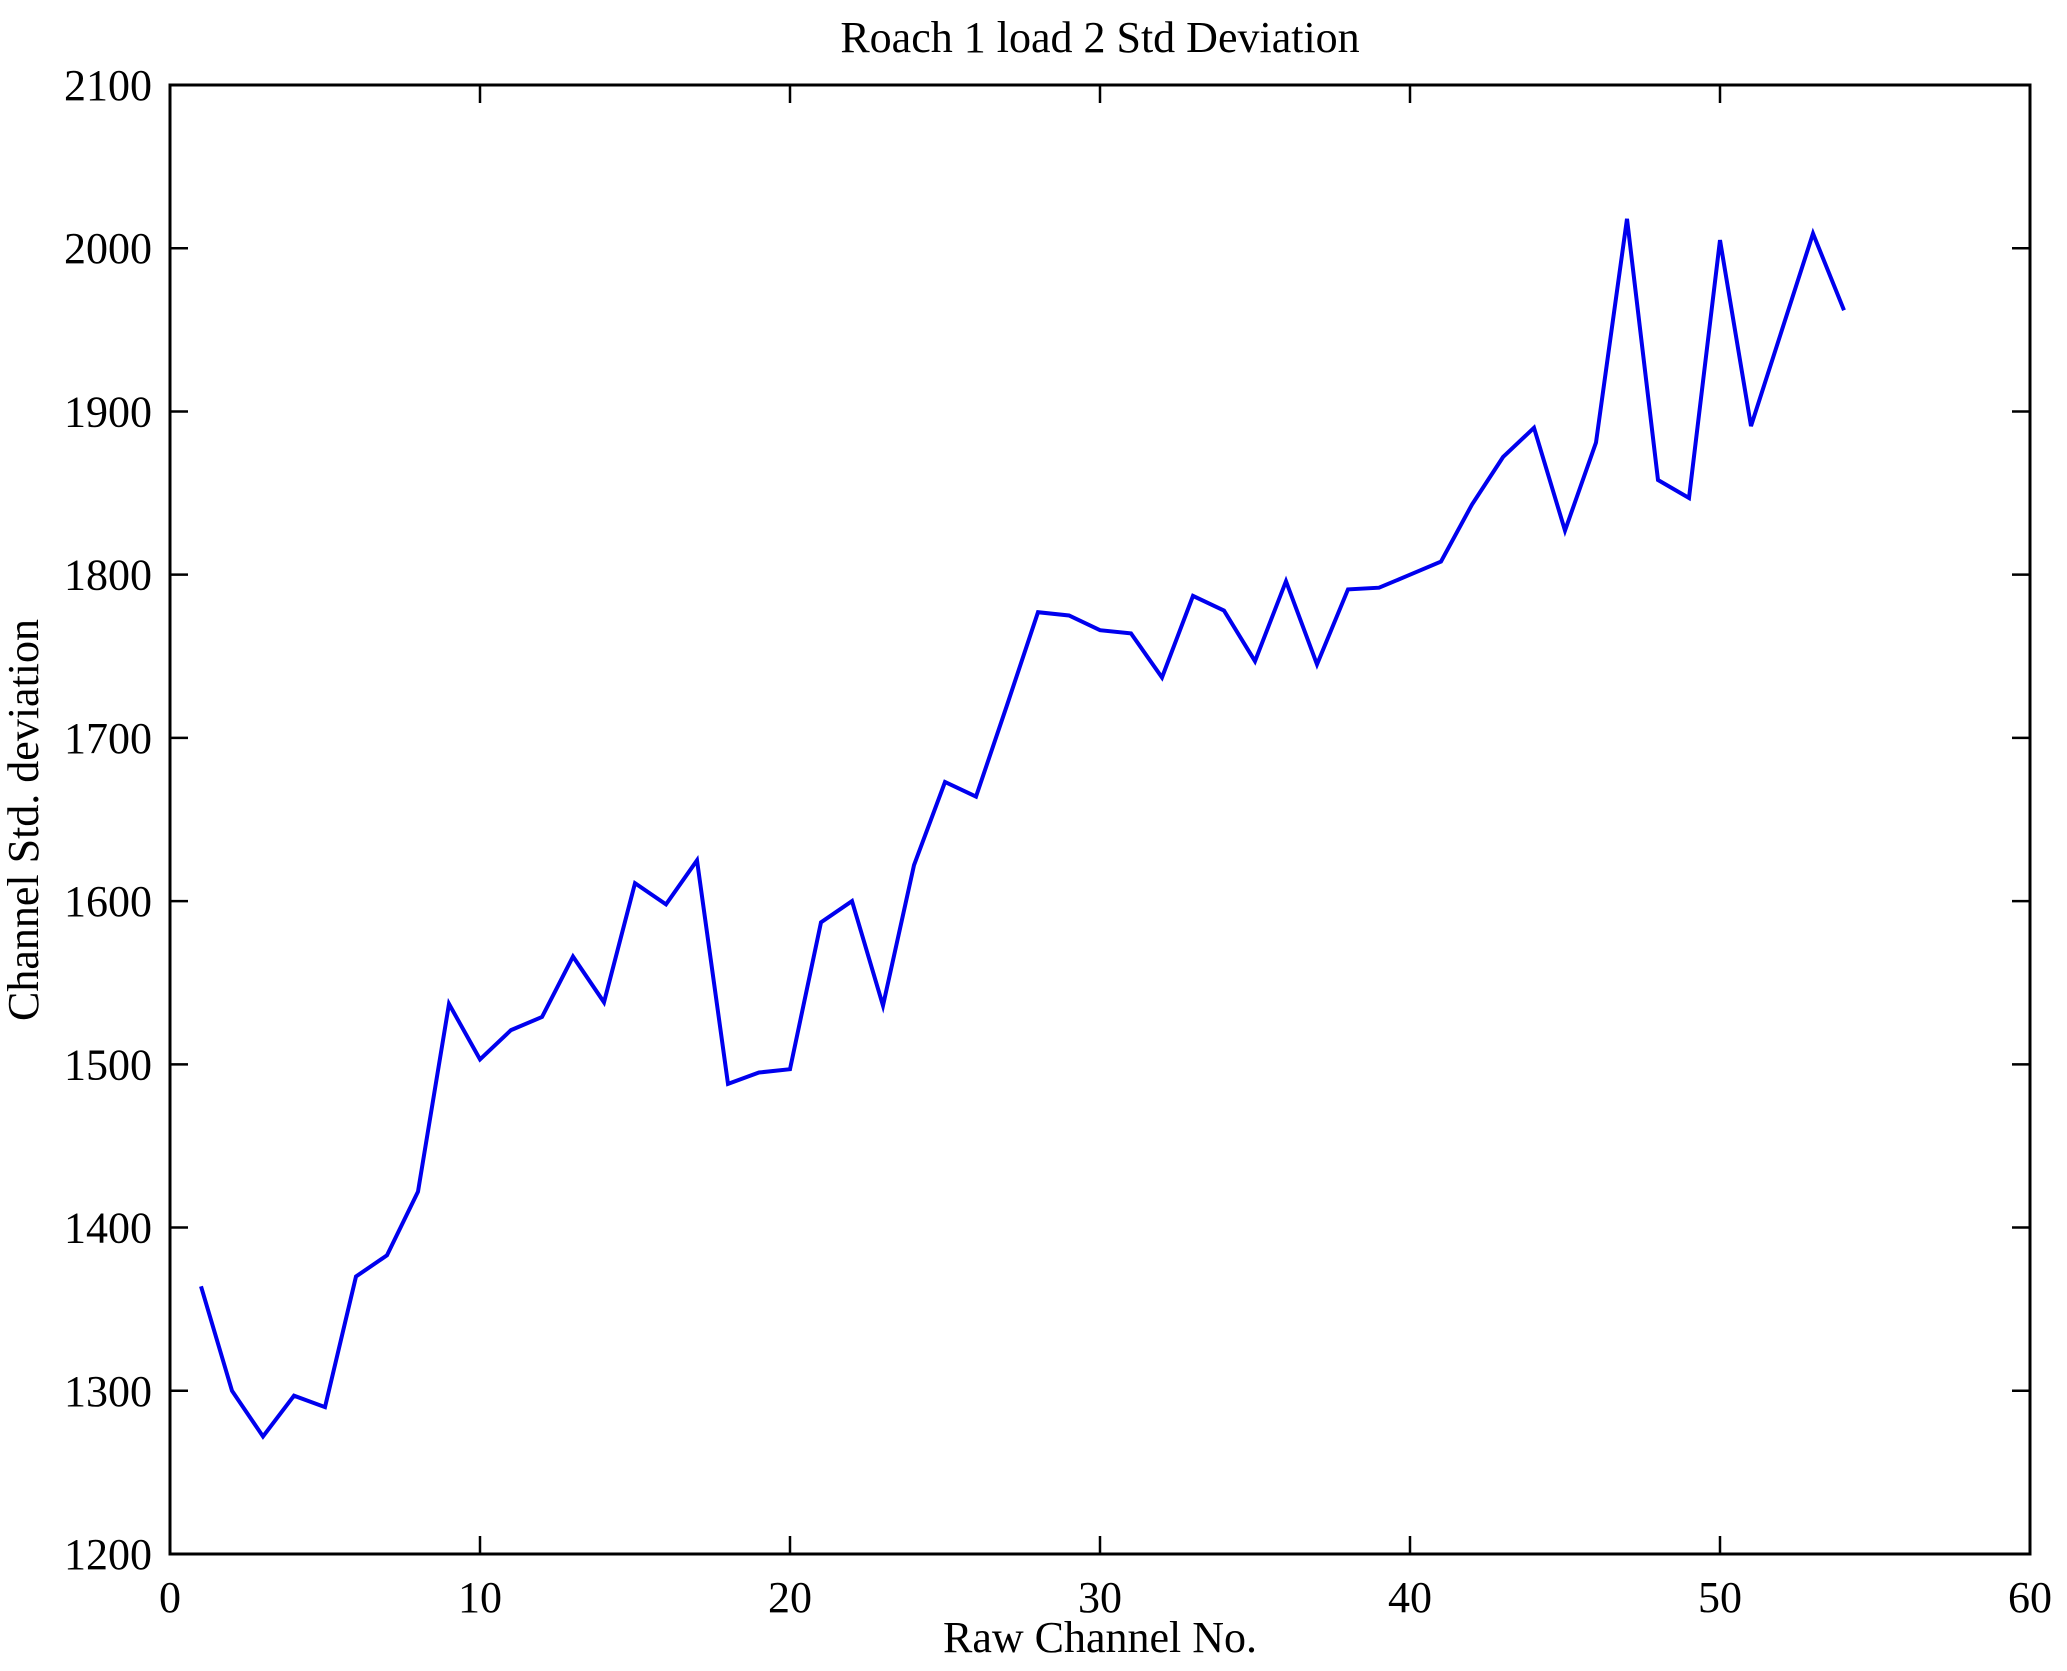 Image resolution: width=2067 pixels, height=1671 pixels. What do you see at coordinates (2030, 1597) in the screenshot?
I see `x-tick-label: 60` at bounding box center [2030, 1597].